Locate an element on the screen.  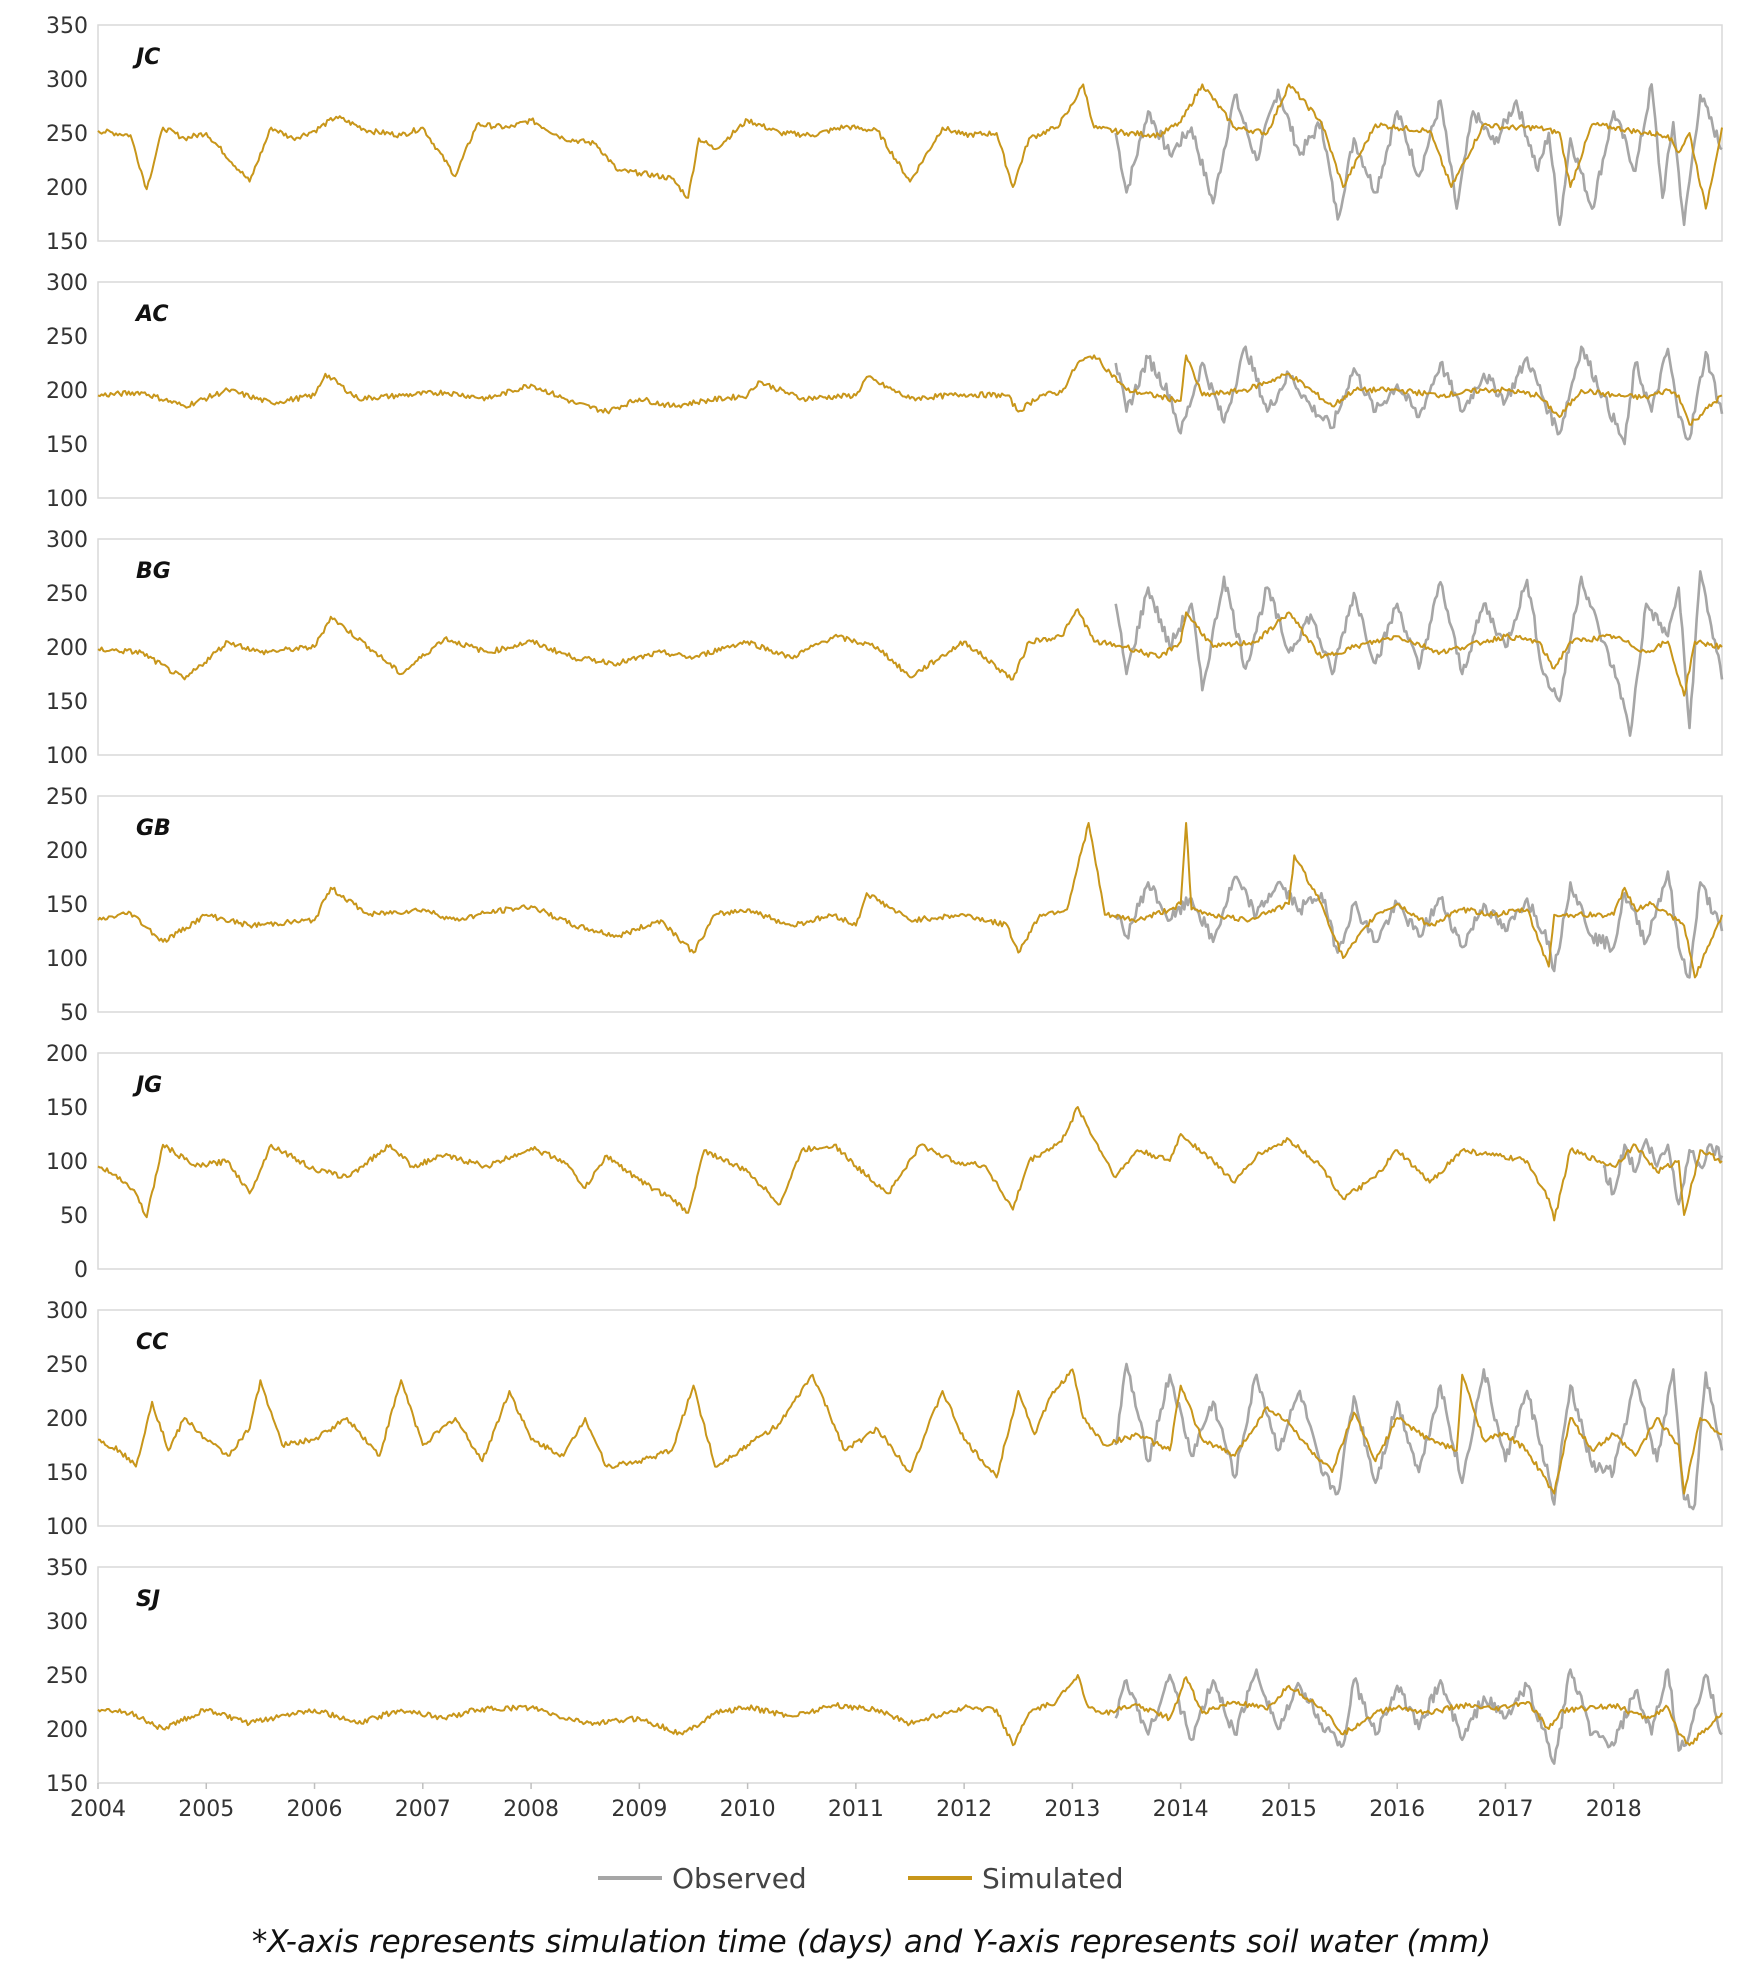
panel-jg-ytick-label: 200 is located at coordinates (67, 1054).